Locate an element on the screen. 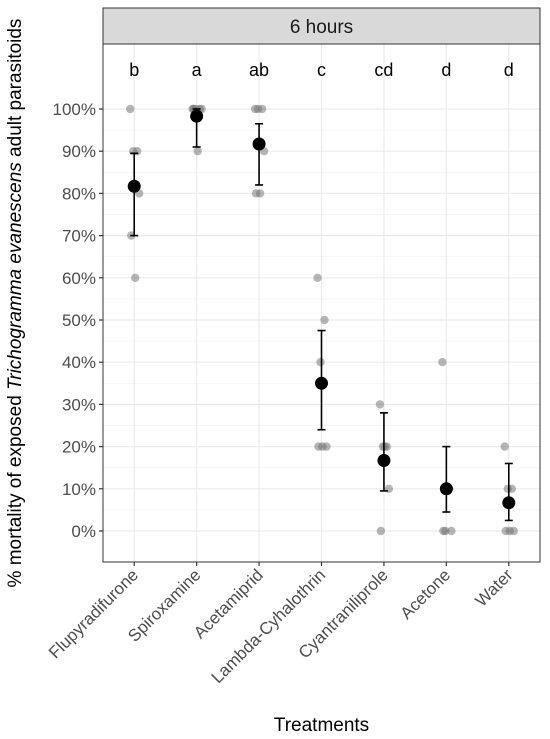 The width and height of the screenshot is (550, 739). y-tick-label-40: 40% is located at coordinates (79, 362).